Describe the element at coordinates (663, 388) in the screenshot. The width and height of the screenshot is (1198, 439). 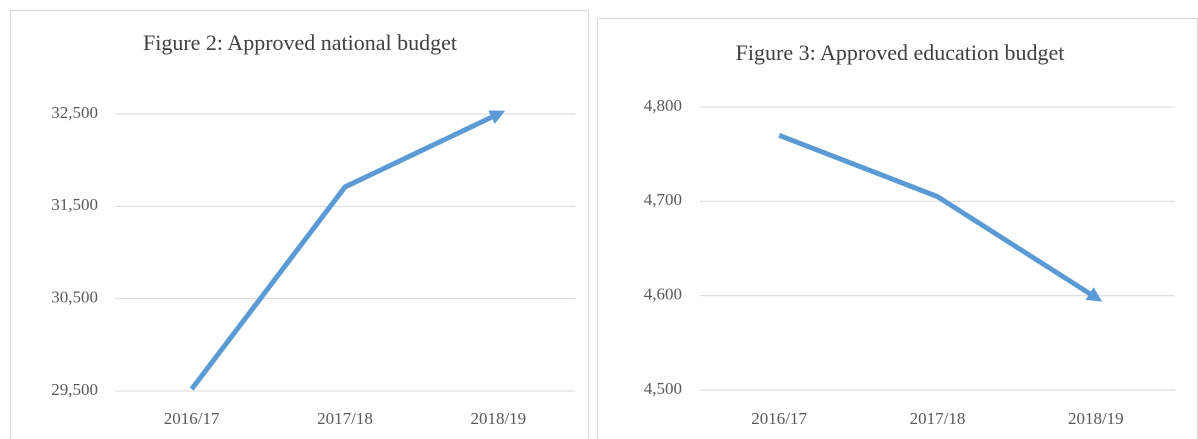
I see `y-tick-label: 4,500` at that location.